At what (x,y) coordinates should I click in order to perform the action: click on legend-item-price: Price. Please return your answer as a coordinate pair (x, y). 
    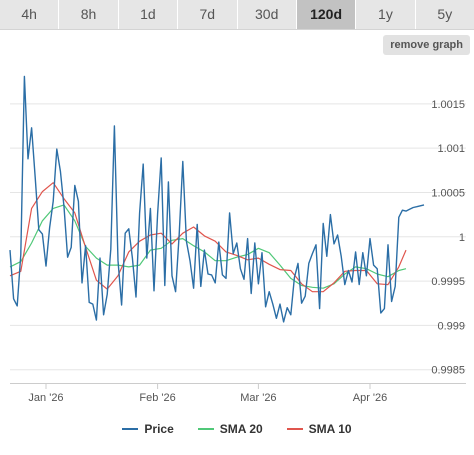
    Looking at the image, I should click on (148, 429).